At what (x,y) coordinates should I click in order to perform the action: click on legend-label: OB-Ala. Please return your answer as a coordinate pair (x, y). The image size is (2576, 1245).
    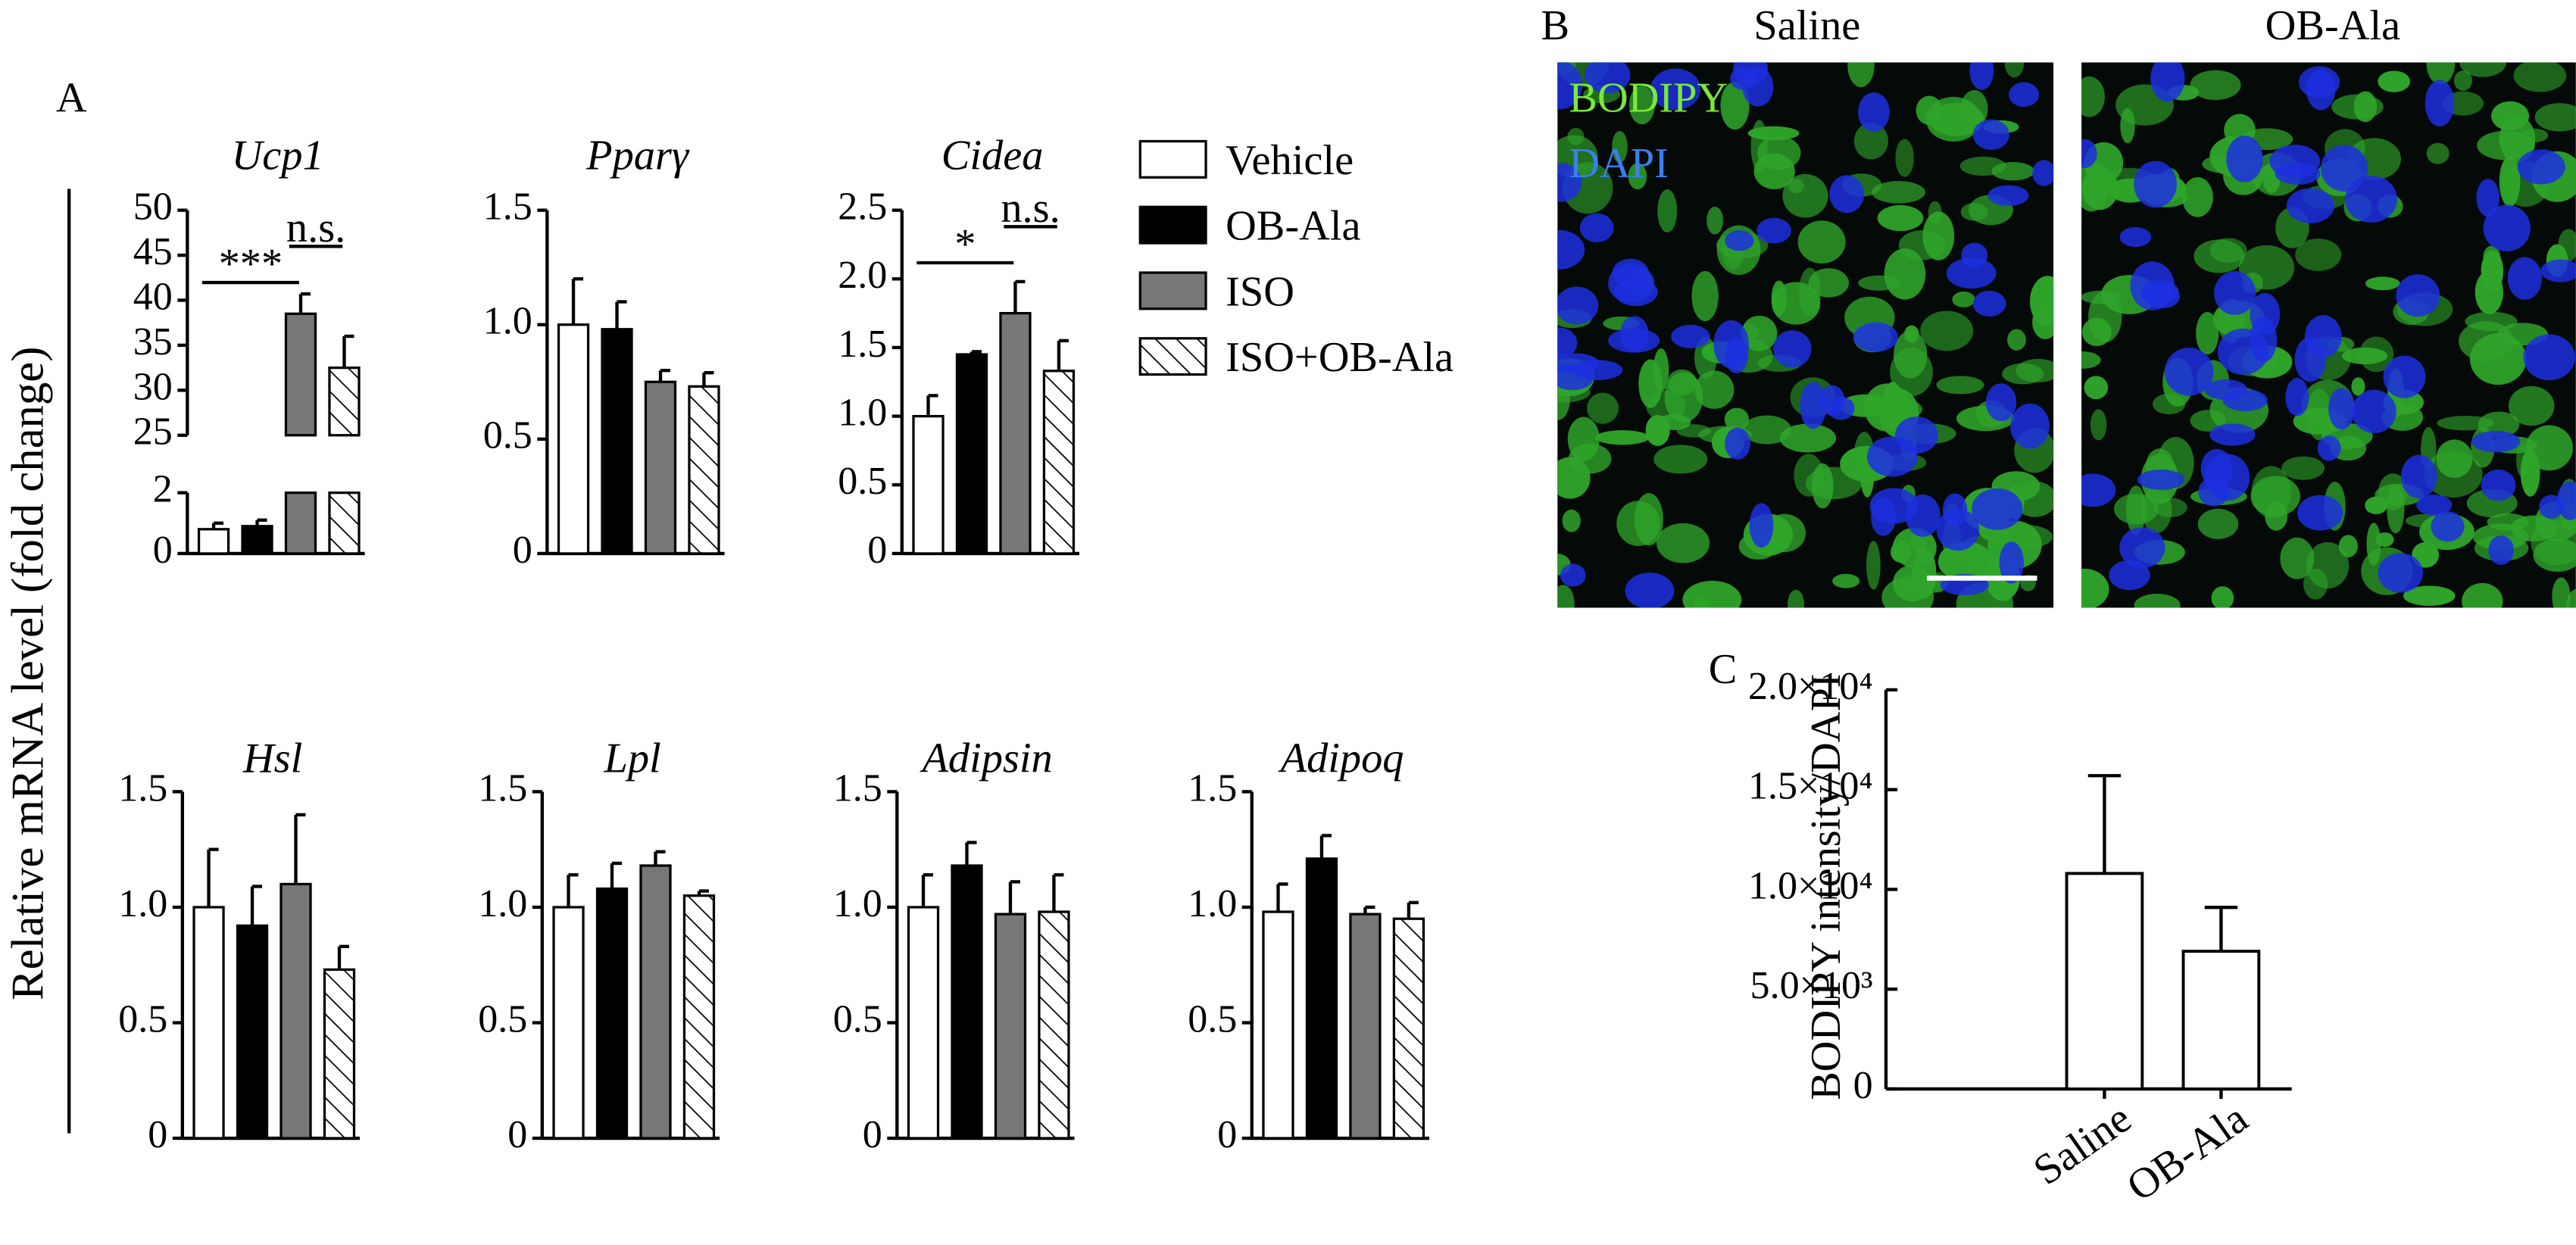
    Looking at the image, I should click on (1293, 226).